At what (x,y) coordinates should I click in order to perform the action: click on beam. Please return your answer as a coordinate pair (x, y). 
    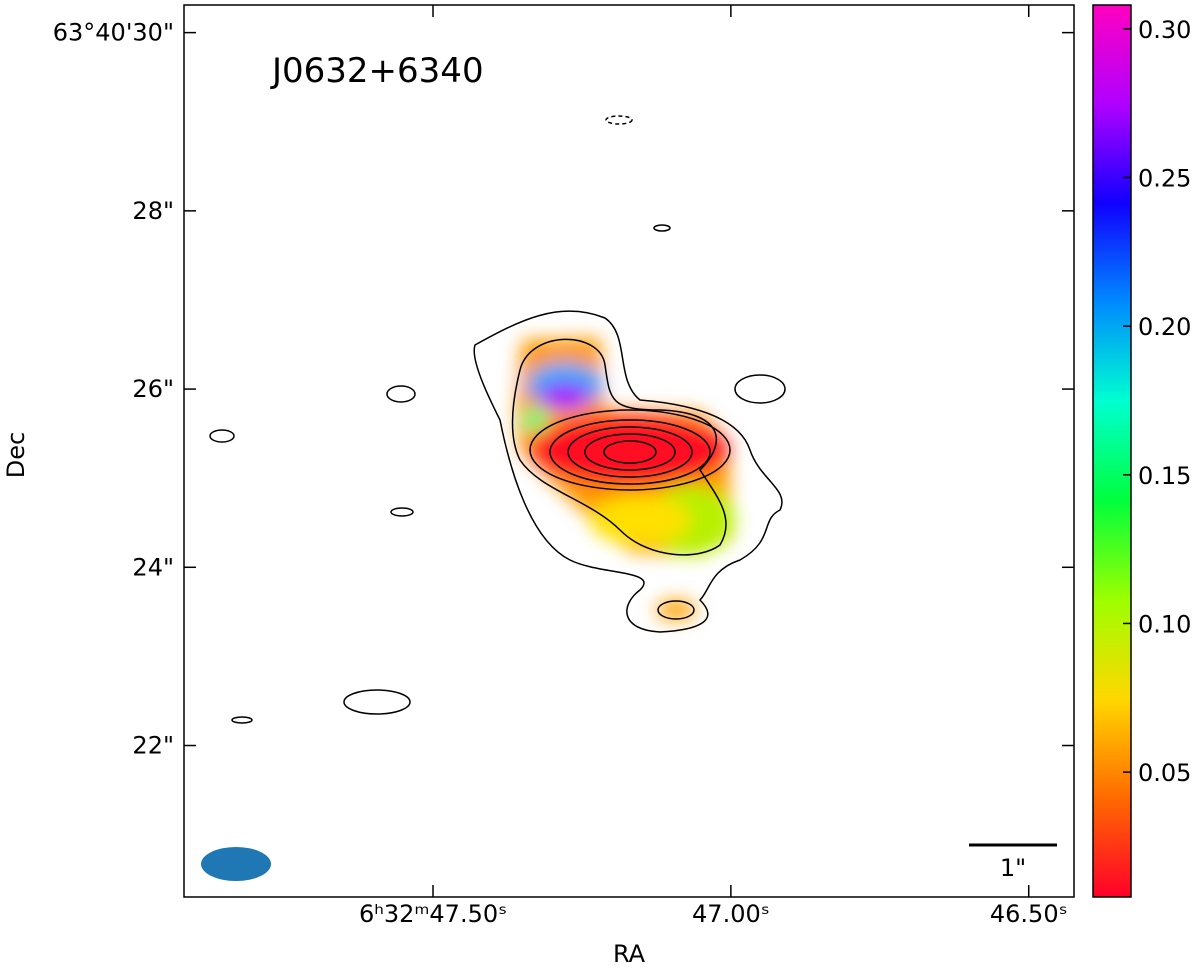
    Looking at the image, I should click on (236, 864).